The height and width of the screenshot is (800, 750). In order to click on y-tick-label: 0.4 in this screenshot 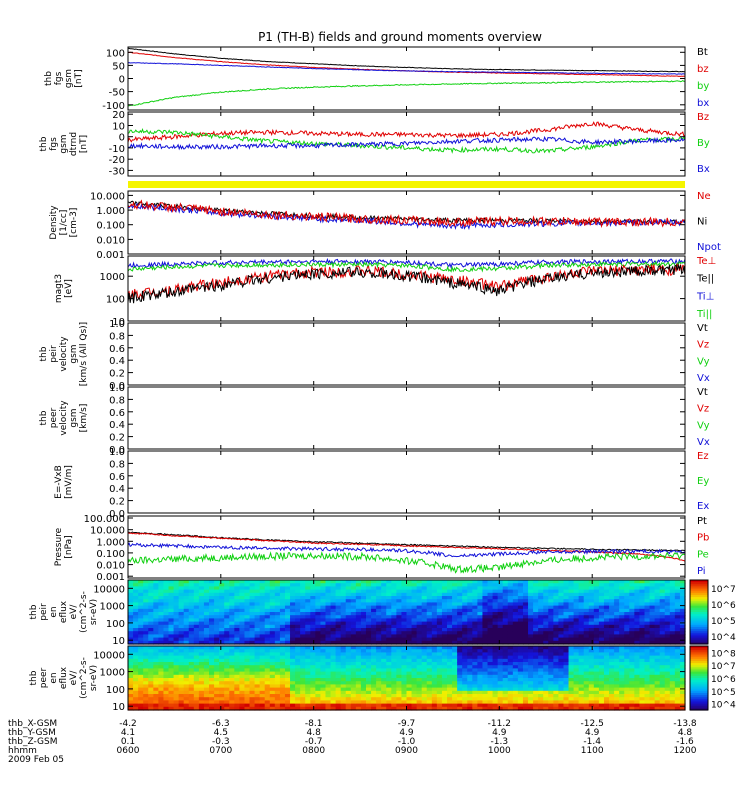, I will do `click(117, 489)`.